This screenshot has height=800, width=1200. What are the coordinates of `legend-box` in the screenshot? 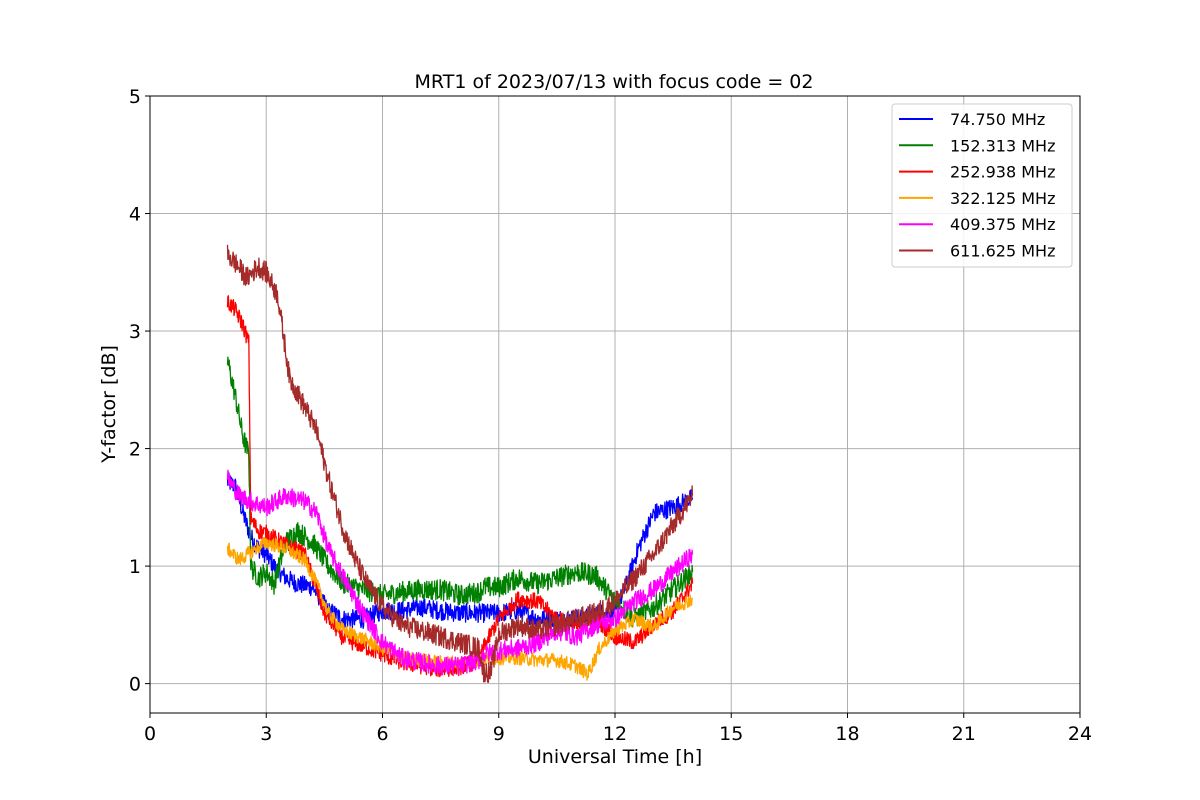 It's located at (982, 185).